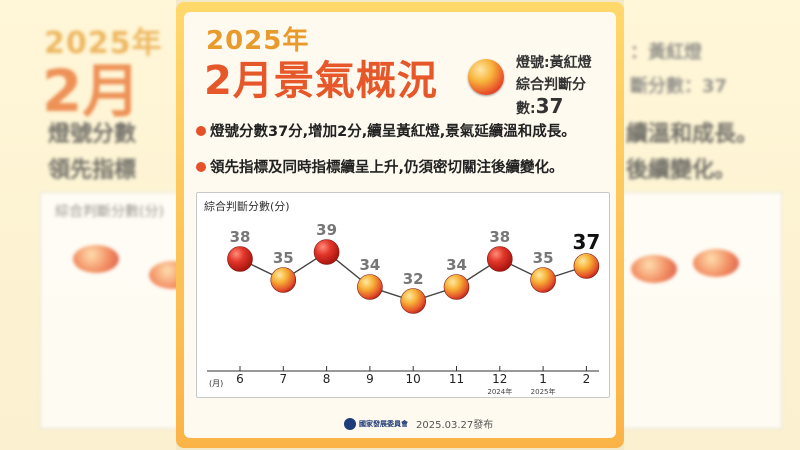 The image size is (800, 450). I want to click on backdrop-chart-label: 綜合判斷分數(分), so click(109, 212).